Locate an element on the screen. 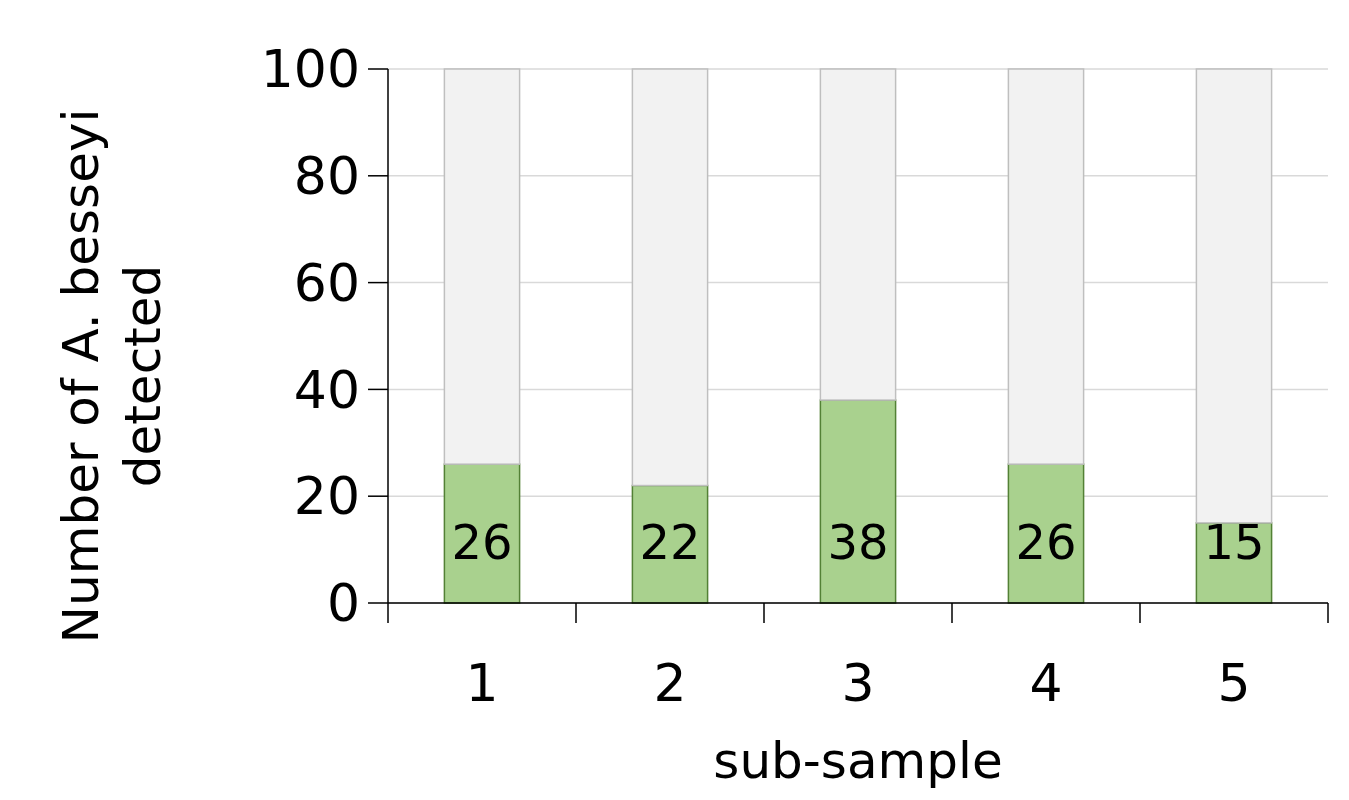 The height and width of the screenshot is (800, 1349). y-axis-title: Number of A. besseyi detected is located at coordinates (112, 376).